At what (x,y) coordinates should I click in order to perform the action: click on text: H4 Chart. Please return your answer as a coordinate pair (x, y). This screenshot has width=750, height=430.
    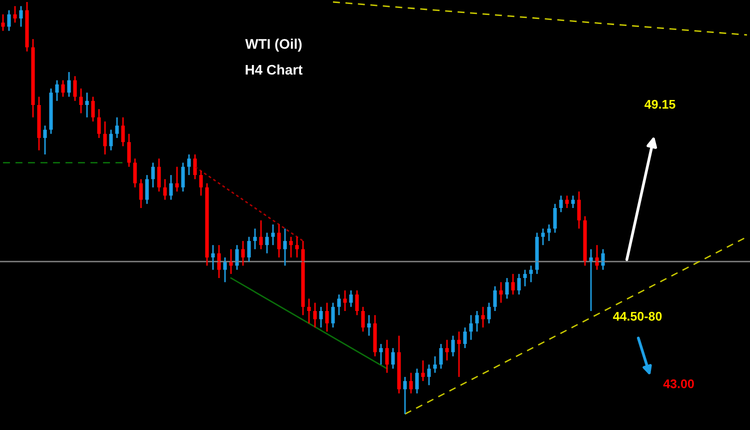
    Looking at the image, I should click on (274, 69).